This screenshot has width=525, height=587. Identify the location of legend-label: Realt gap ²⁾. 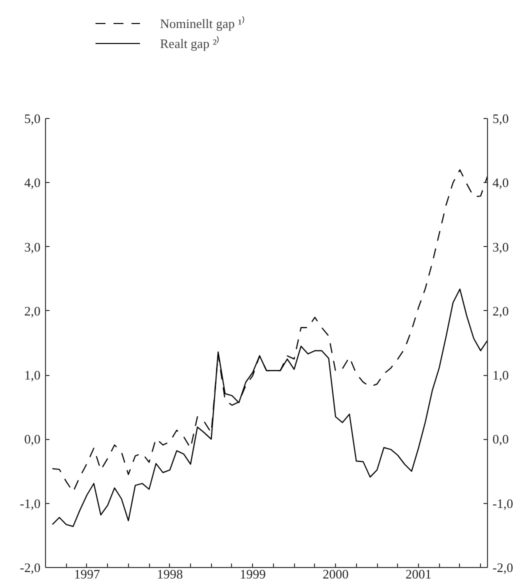
(190, 43).